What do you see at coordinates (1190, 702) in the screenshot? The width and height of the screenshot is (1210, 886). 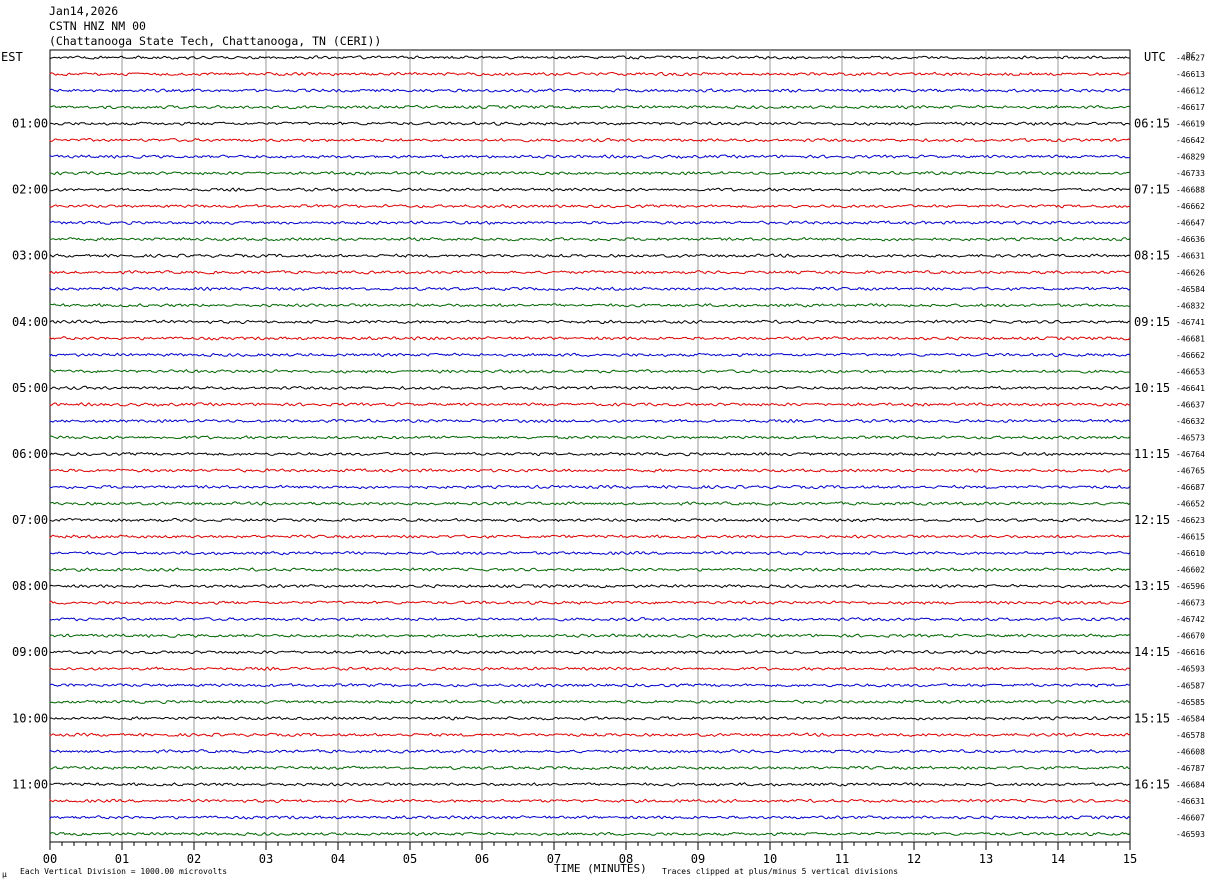 I see `dc-offset-label: -46585` at bounding box center [1190, 702].